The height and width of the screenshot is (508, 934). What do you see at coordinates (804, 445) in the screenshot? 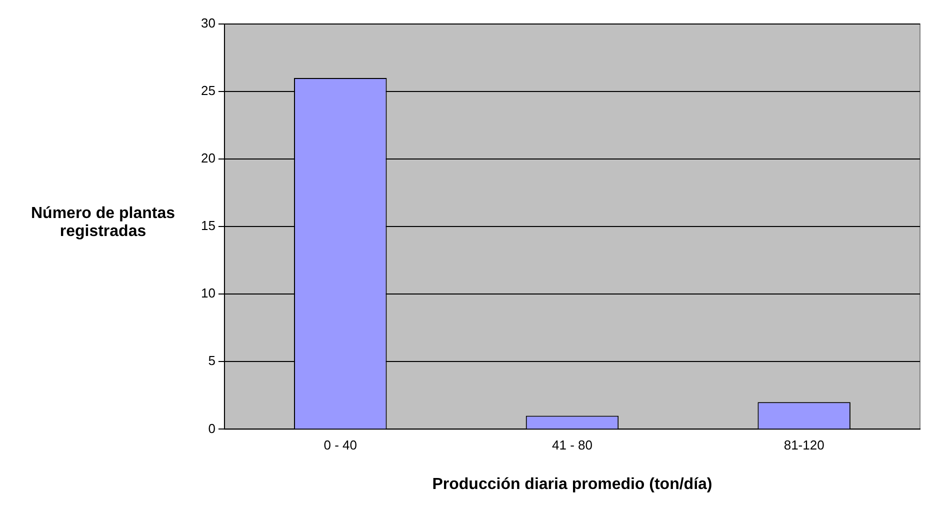
I see `x-tick-label: 81-120` at bounding box center [804, 445].